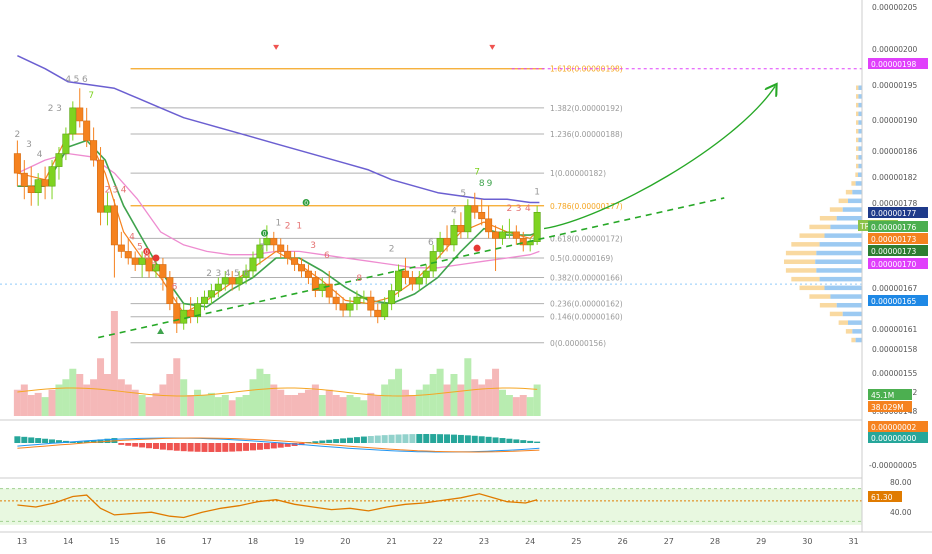 The height and width of the screenshot is (554, 932). I want to click on price-badge, so click(898, 212).